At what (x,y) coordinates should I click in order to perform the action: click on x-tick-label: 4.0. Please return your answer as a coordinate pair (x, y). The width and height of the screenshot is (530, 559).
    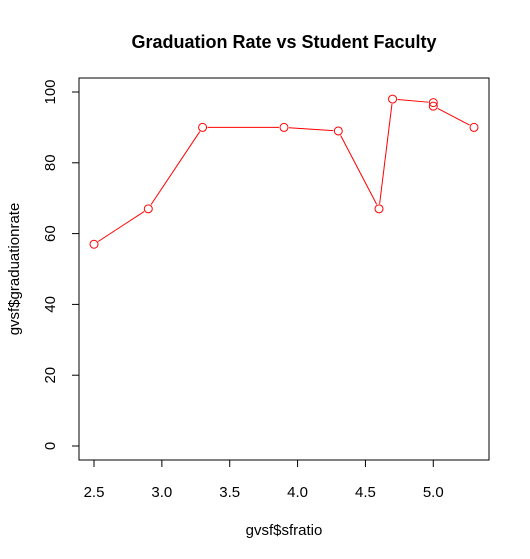
    Looking at the image, I should click on (297, 492).